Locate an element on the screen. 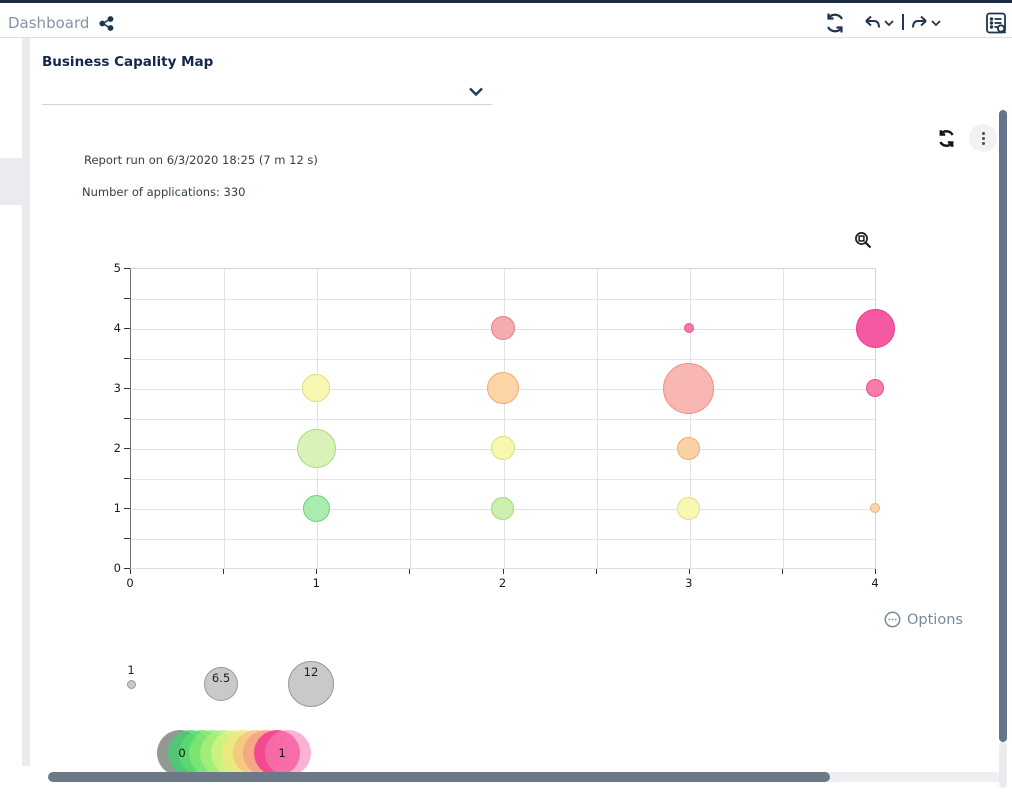 The height and width of the screenshot is (793, 1012). y-axis-tick-label: 2 is located at coordinates (117, 448).